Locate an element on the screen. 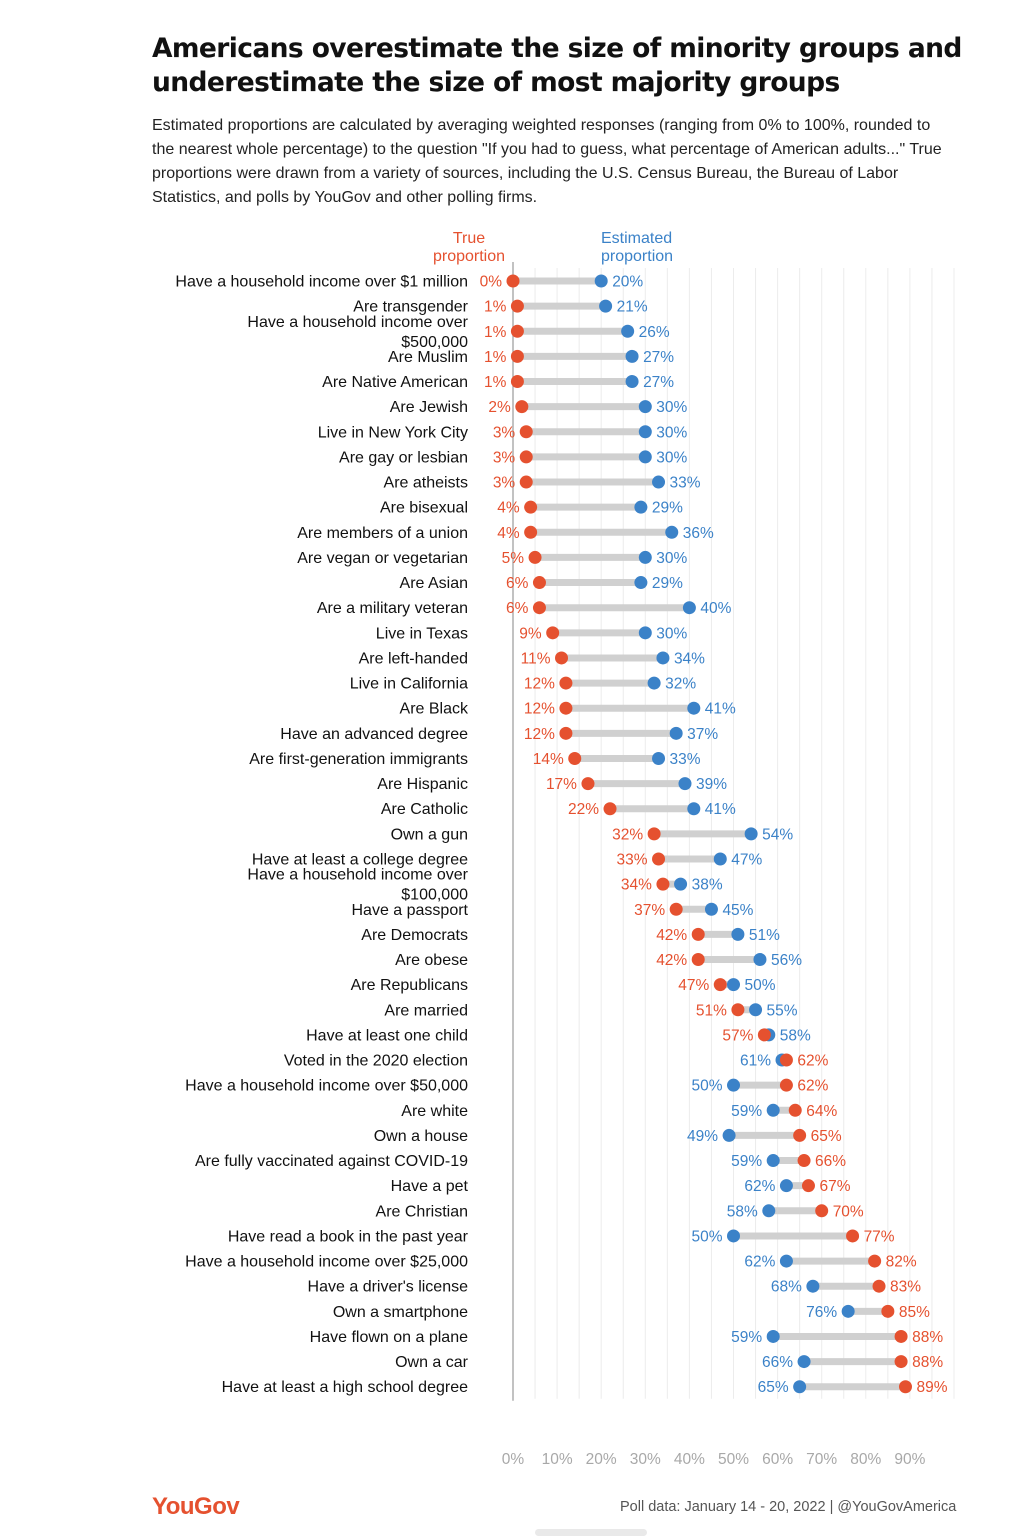 Image resolution: width=1034 pixels, height=1536 pixels. estimated-value-label: 39% is located at coordinates (711, 784).